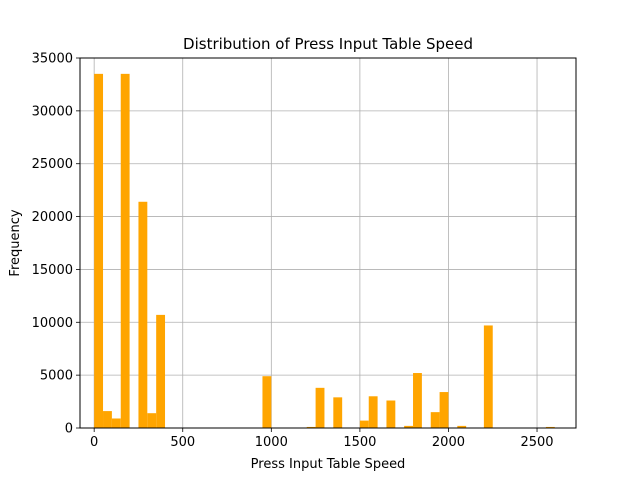  I want to click on x-tick-label: 2500, so click(536, 442).